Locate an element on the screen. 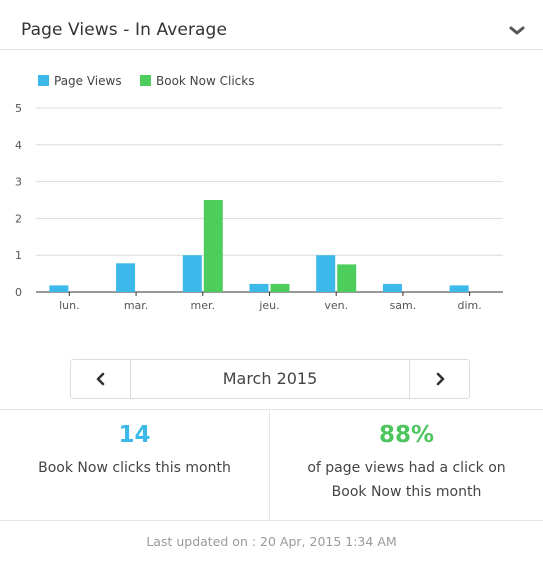  y-tick-label-0: 0 is located at coordinates (18, 292).